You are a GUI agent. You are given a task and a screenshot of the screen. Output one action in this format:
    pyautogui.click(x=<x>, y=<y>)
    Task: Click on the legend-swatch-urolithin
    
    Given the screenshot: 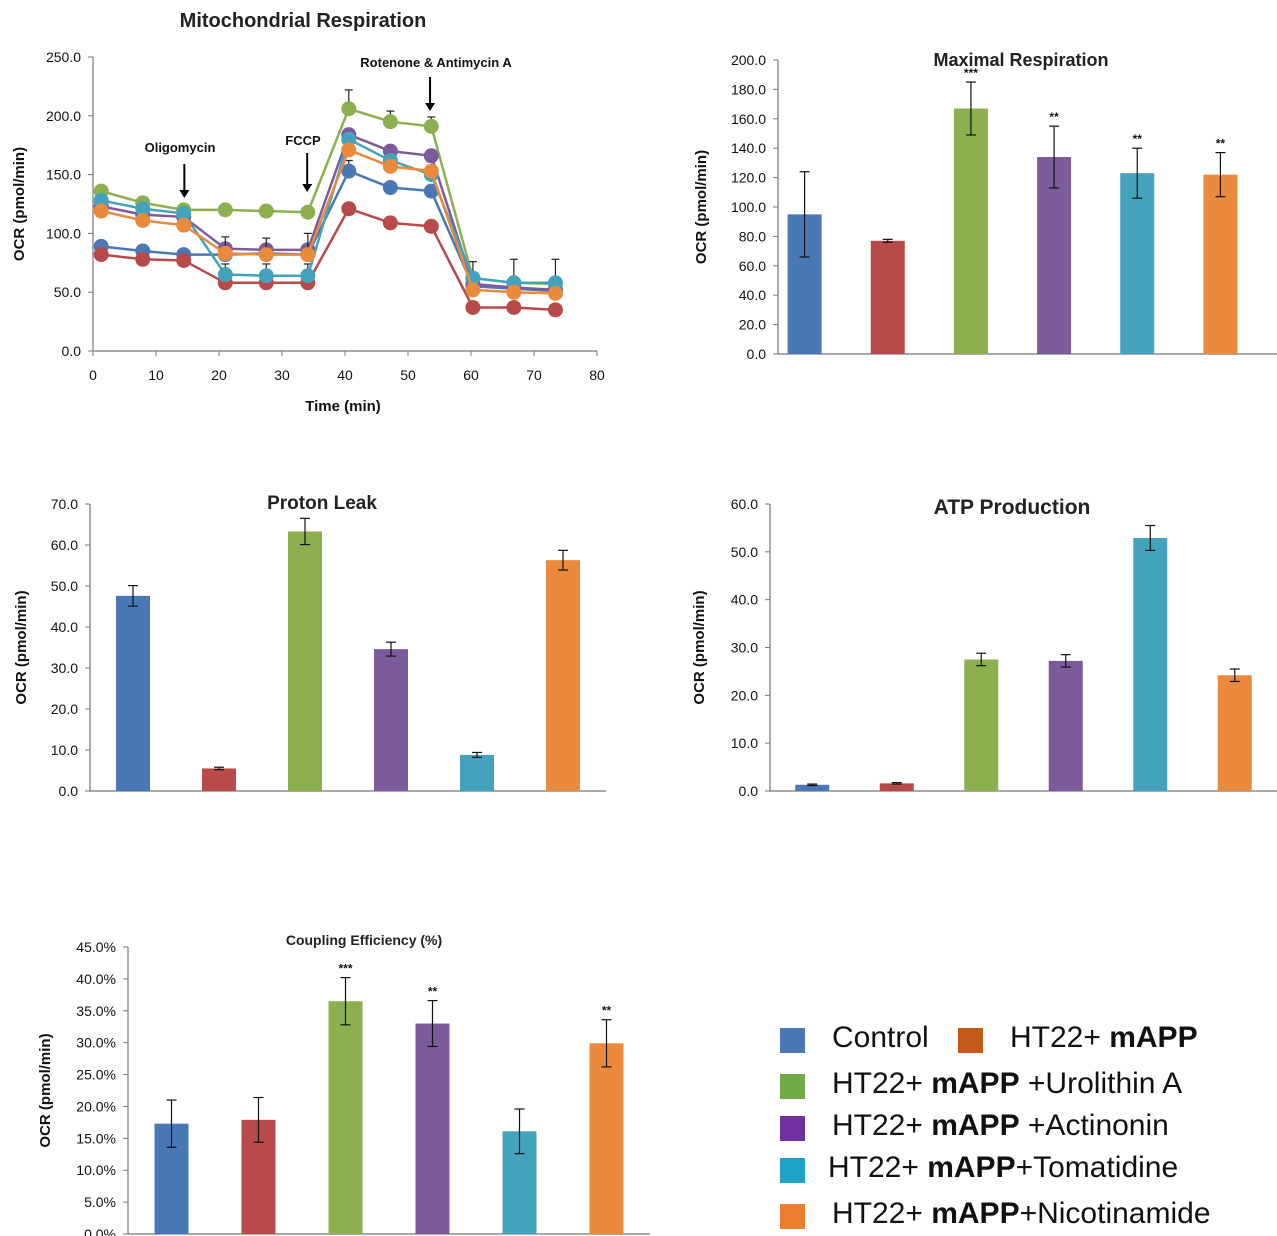 What is the action you would take?
    pyautogui.click(x=792, y=1086)
    